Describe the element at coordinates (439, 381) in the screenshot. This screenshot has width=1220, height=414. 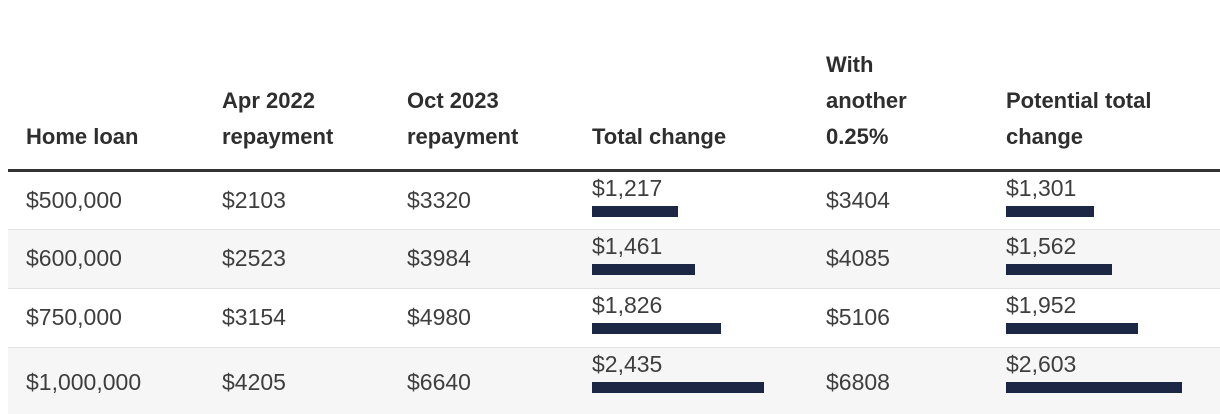
I see `cell-oct-2023: $6640` at that location.